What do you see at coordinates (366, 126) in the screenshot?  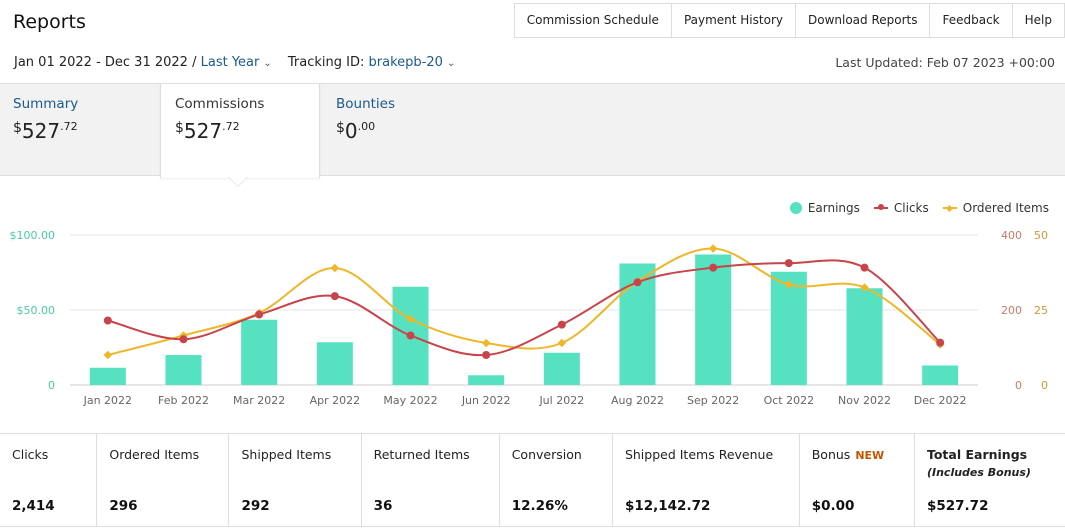 I see `amount-cents: .00` at bounding box center [366, 126].